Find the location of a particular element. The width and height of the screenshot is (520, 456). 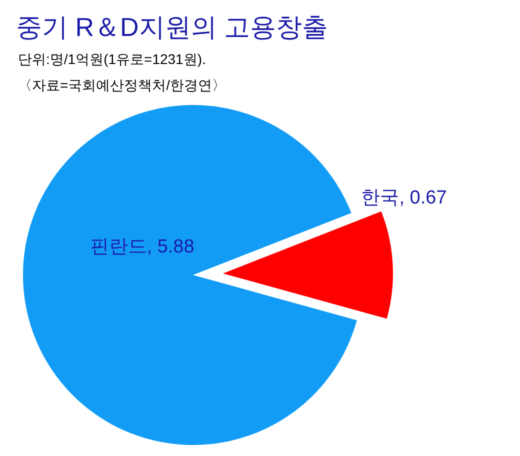

annotation: 〈자료=국회예산정책처/한경연〉 is located at coordinates (122, 85).